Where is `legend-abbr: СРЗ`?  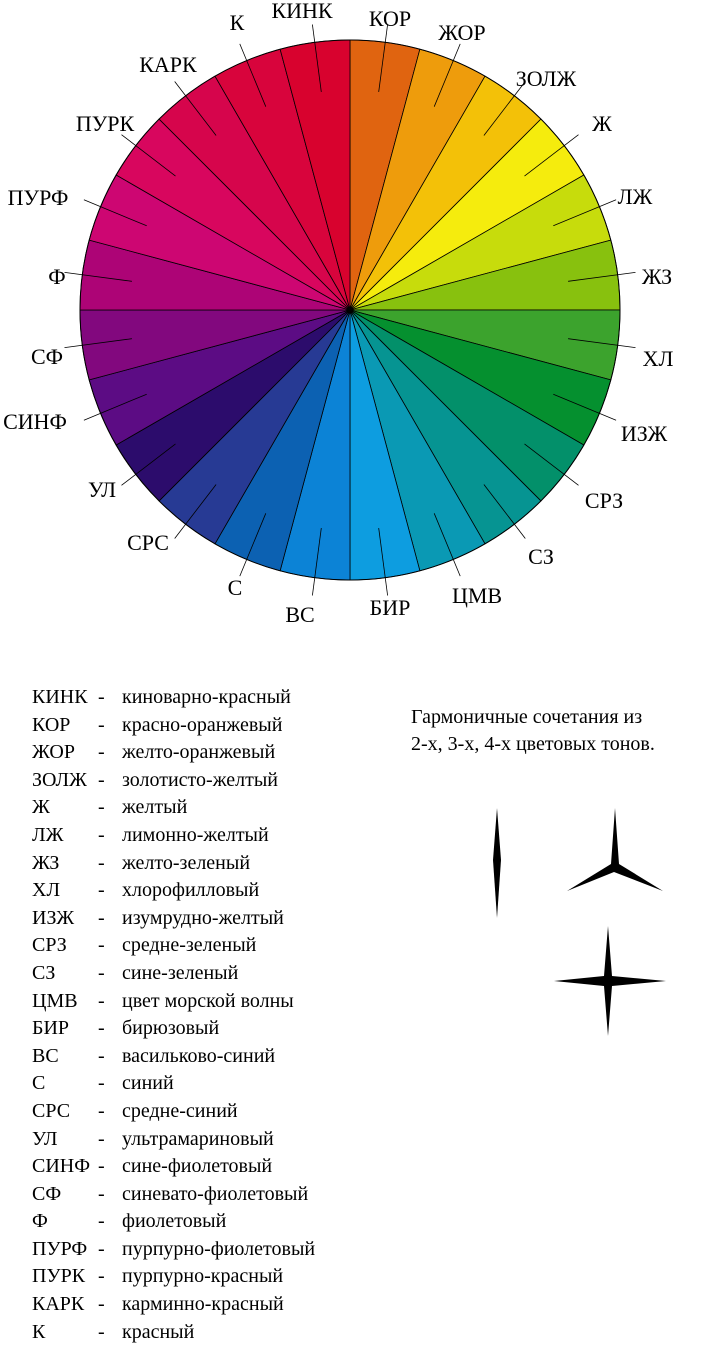 legend-abbr: СРЗ is located at coordinates (49, 945).